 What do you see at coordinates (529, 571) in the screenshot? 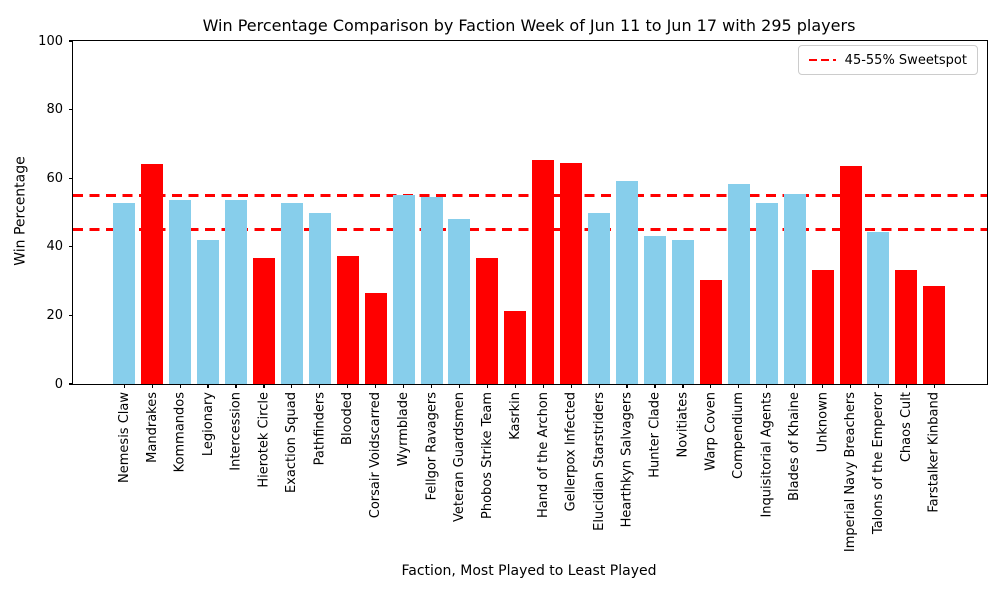
I see `x-axis-label: Faction, Most Played to Least Played` at bounding box center [529, 571].